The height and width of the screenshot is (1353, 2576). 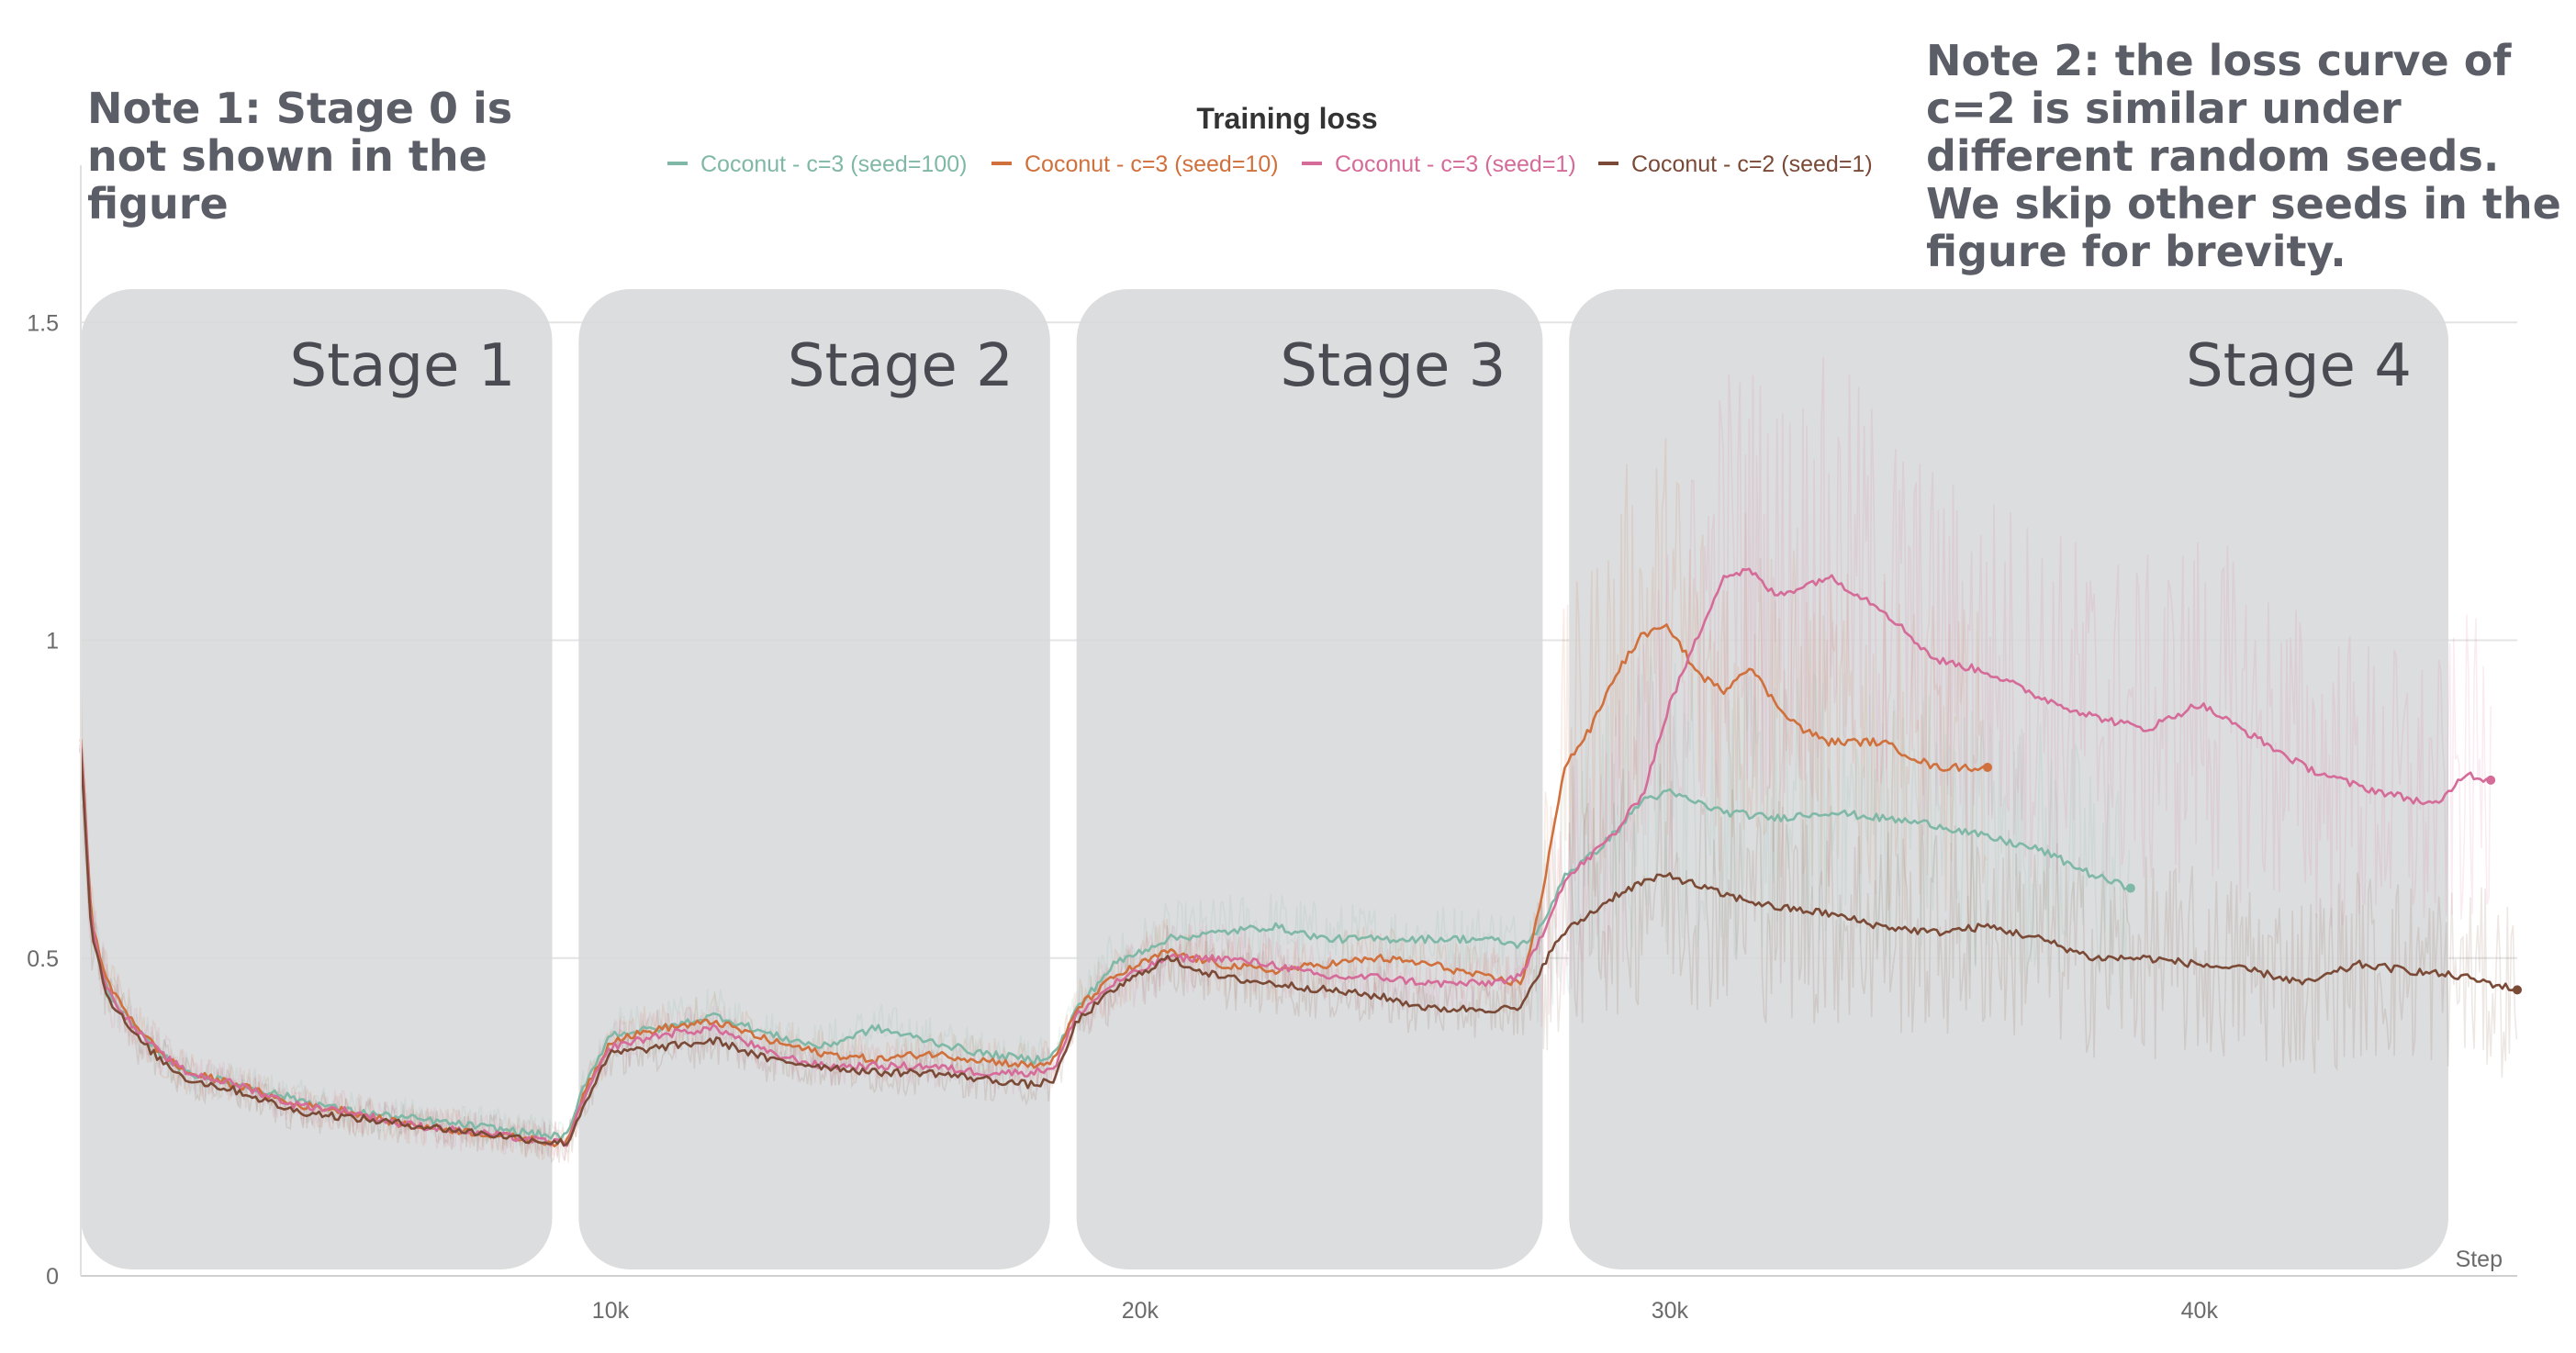 What do you see at coordinates (2479, 1259) in the screenshot?
I see `x-axis-label: Step` at bounding box center [2479, 1259].